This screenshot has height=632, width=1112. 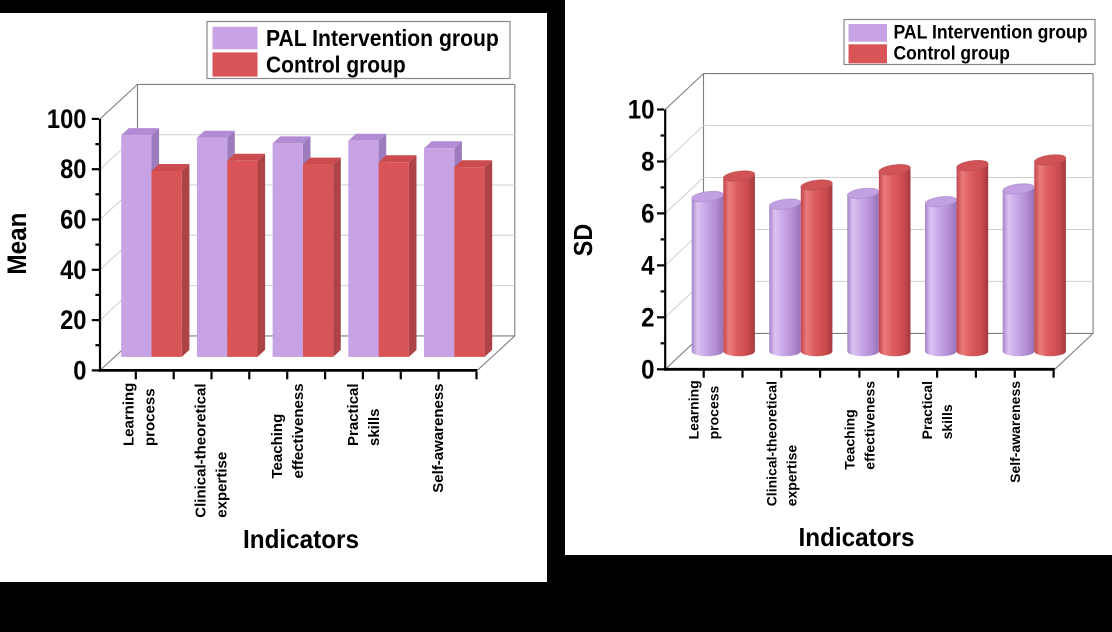 What do you see at coordinates (73, 320) in the screenshot?
I see `svg-text: 20` at bounding box center [73, 320].